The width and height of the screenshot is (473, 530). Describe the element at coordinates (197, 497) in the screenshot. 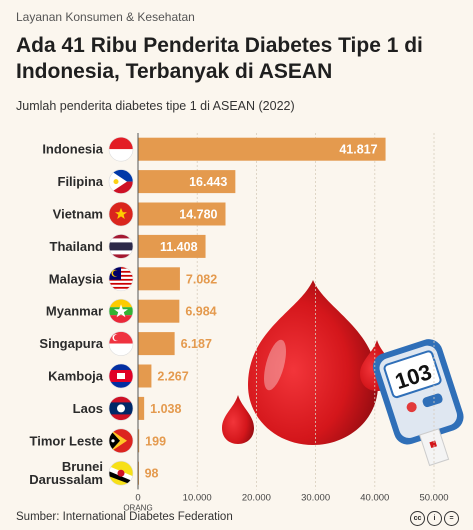

I see `x-tick-label: 10.000` at that location.